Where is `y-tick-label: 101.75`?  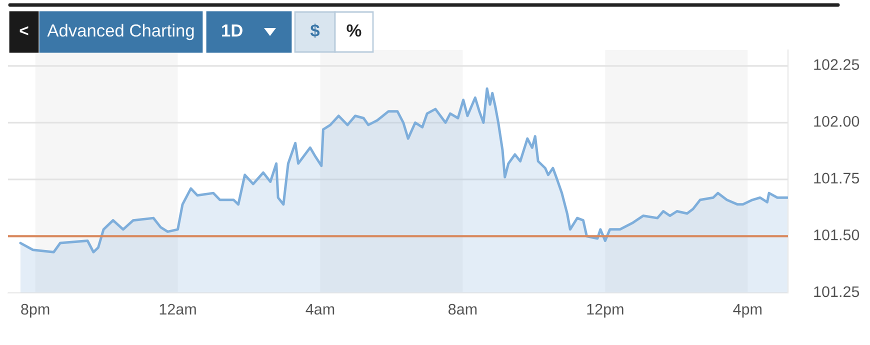
y-tick-label: 101.75 is located at coordinates (837, 178).